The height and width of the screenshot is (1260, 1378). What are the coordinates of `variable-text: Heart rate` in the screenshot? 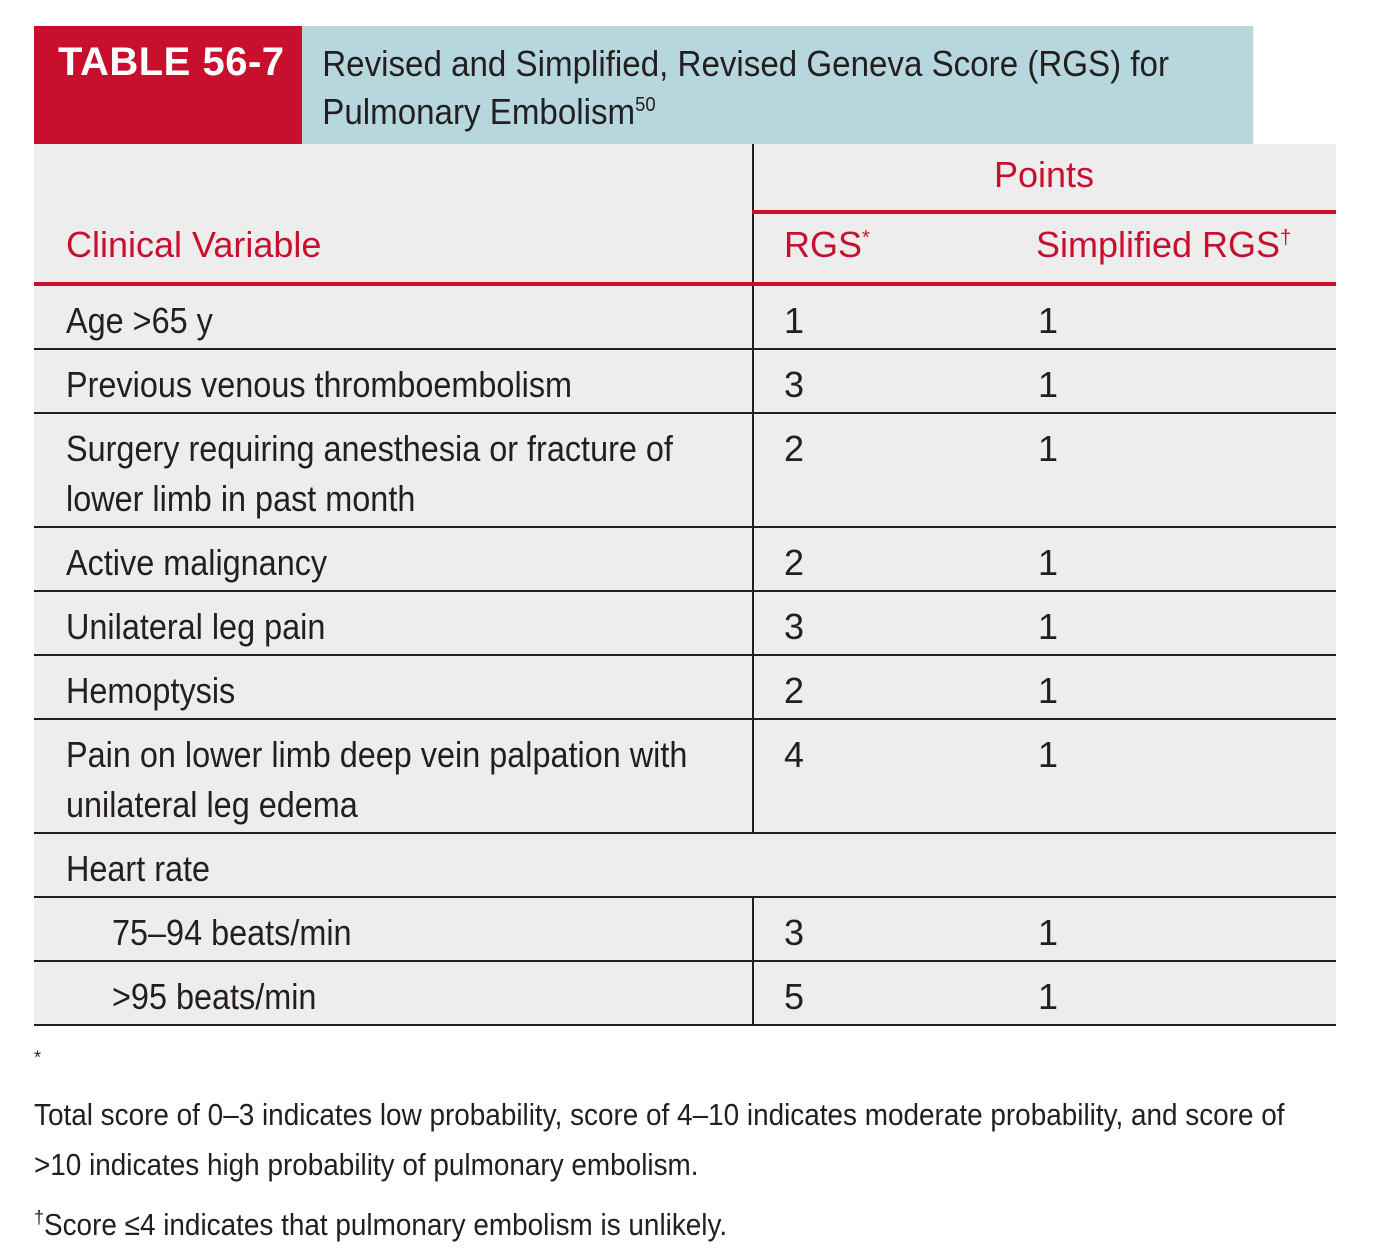 It's located at (138, 868).